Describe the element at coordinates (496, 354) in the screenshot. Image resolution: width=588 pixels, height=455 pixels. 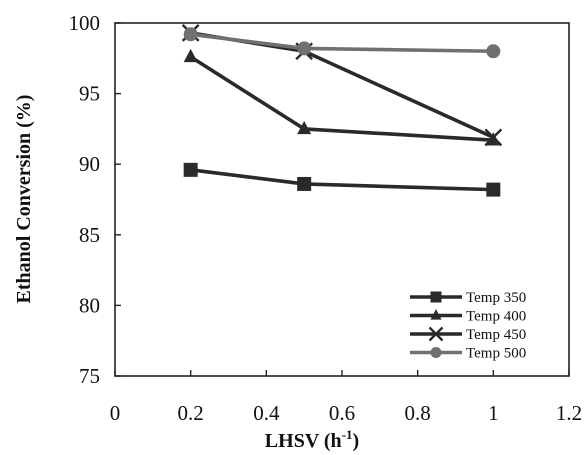
I see `legend-label: Temp 500` at that location.